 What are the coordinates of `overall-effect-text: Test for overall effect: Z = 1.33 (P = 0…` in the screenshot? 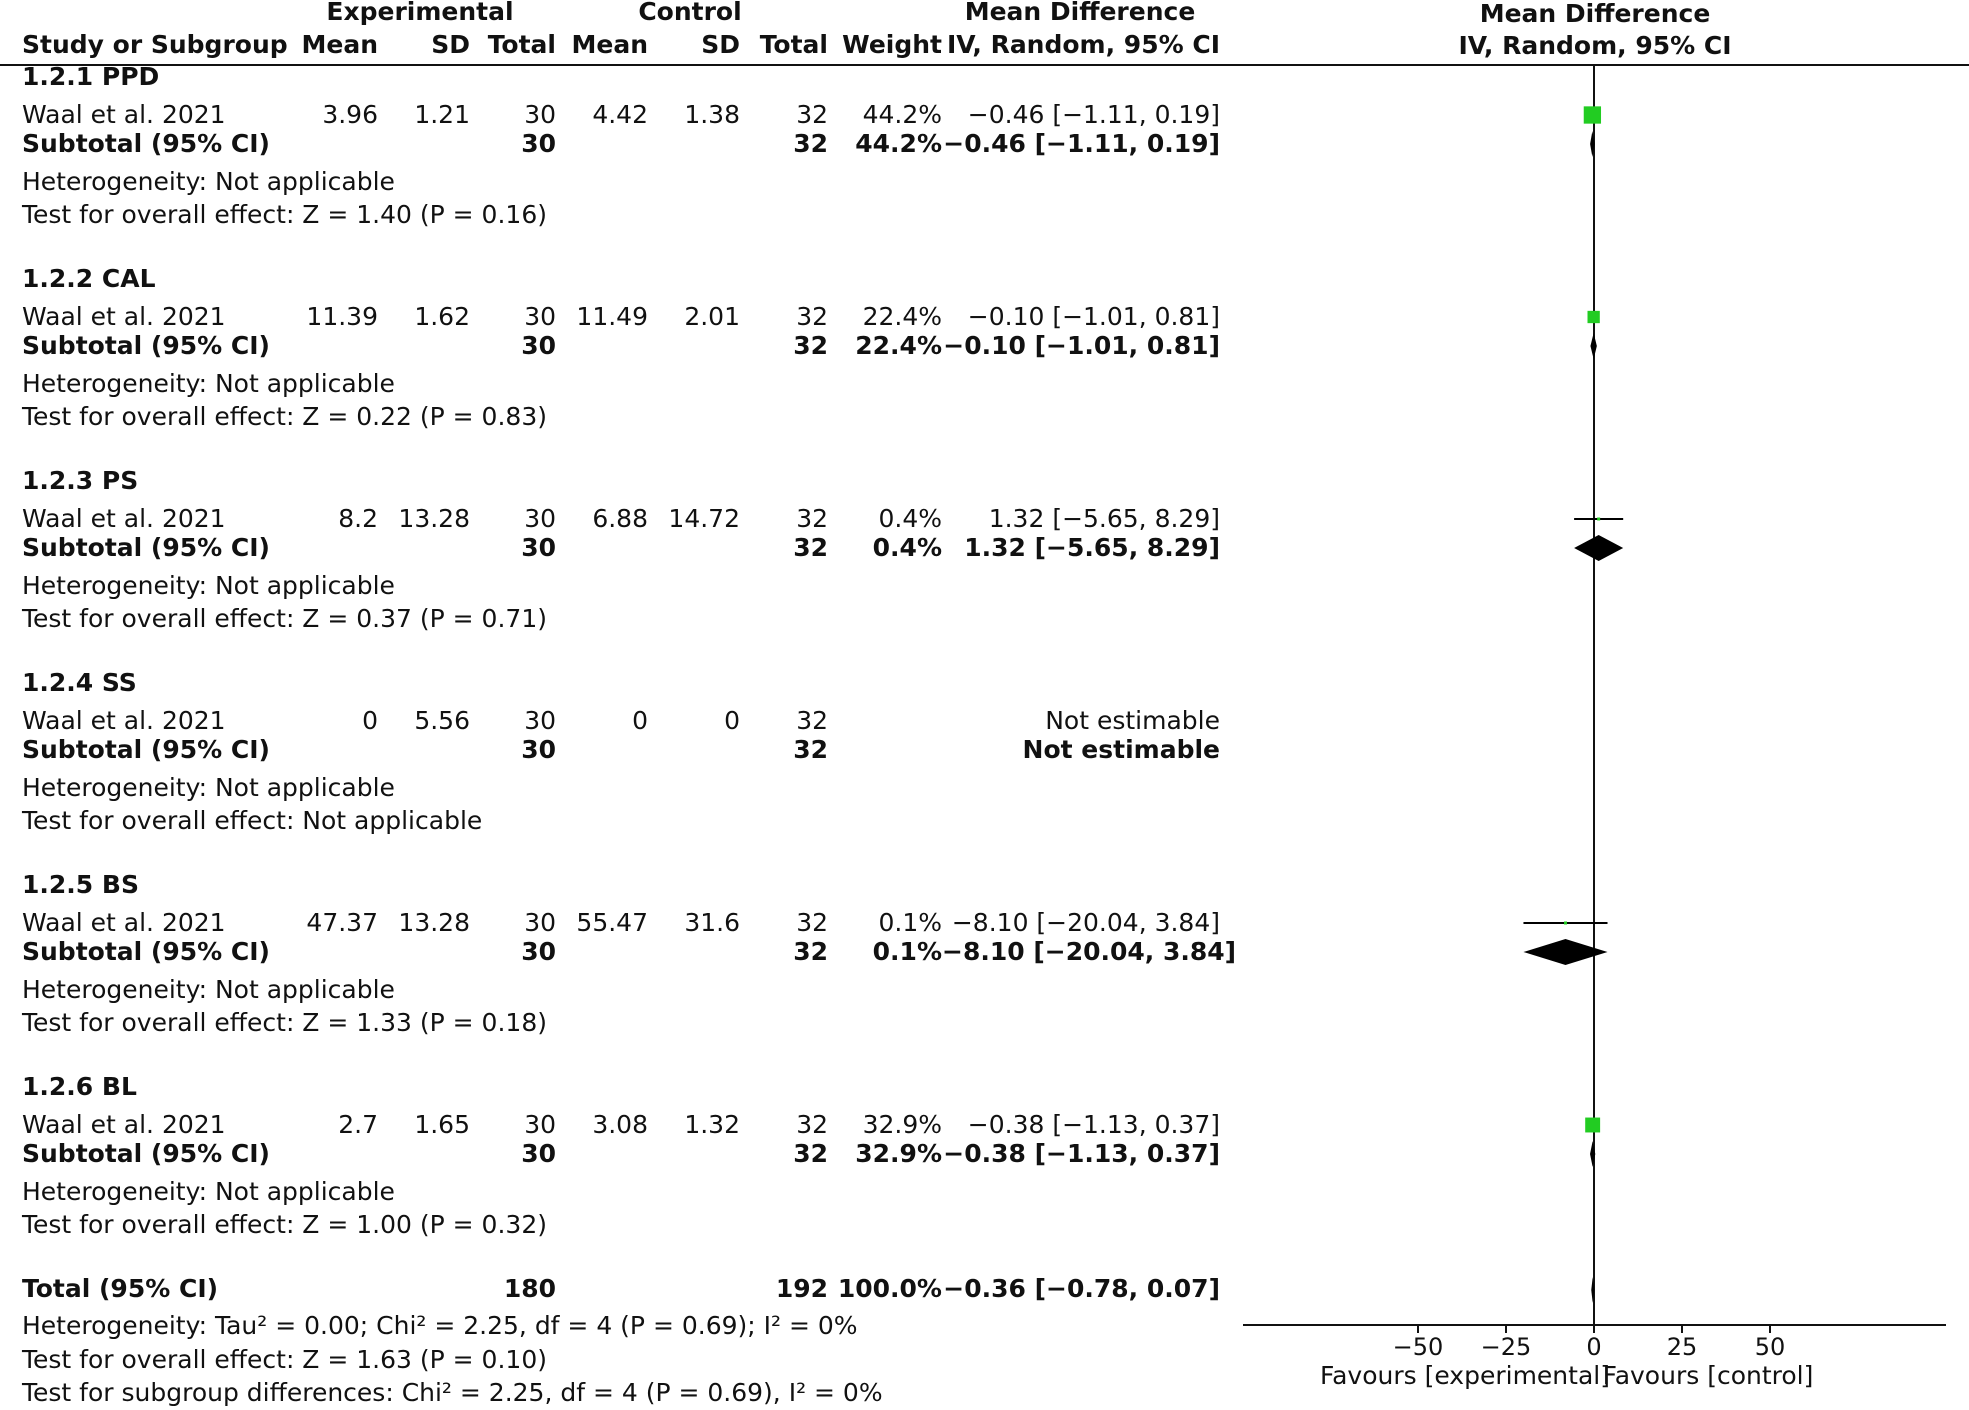 It's located at (284, 1022).